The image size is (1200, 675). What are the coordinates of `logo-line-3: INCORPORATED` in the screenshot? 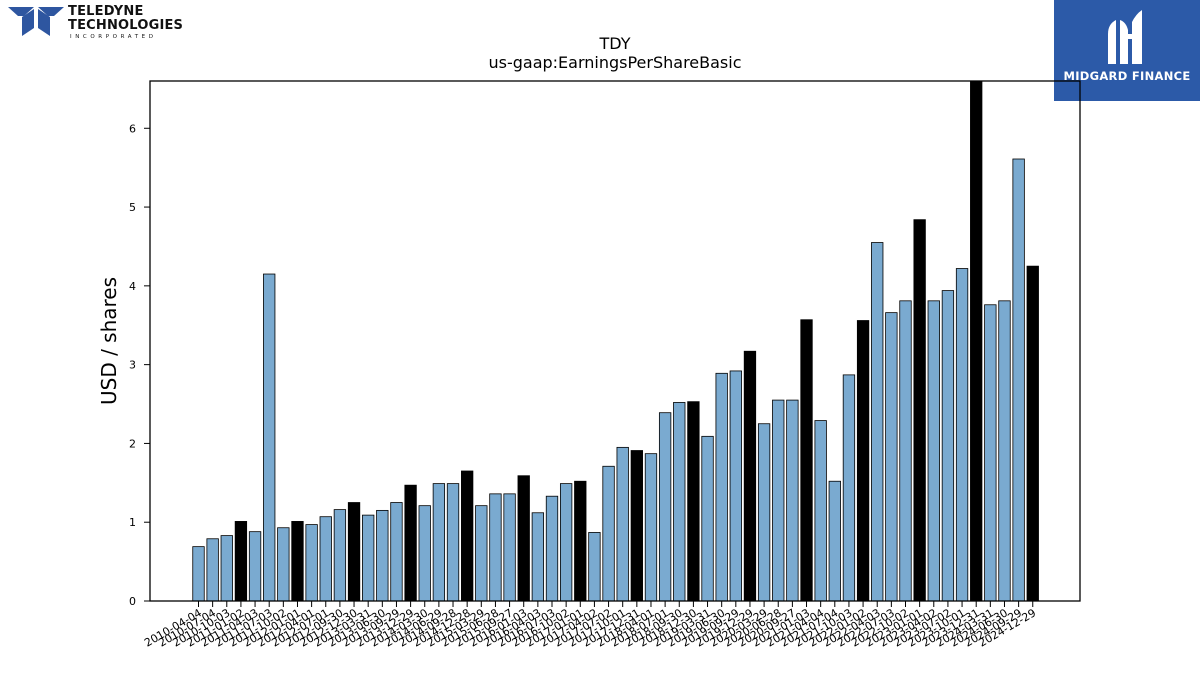 It's located at (113, 37).